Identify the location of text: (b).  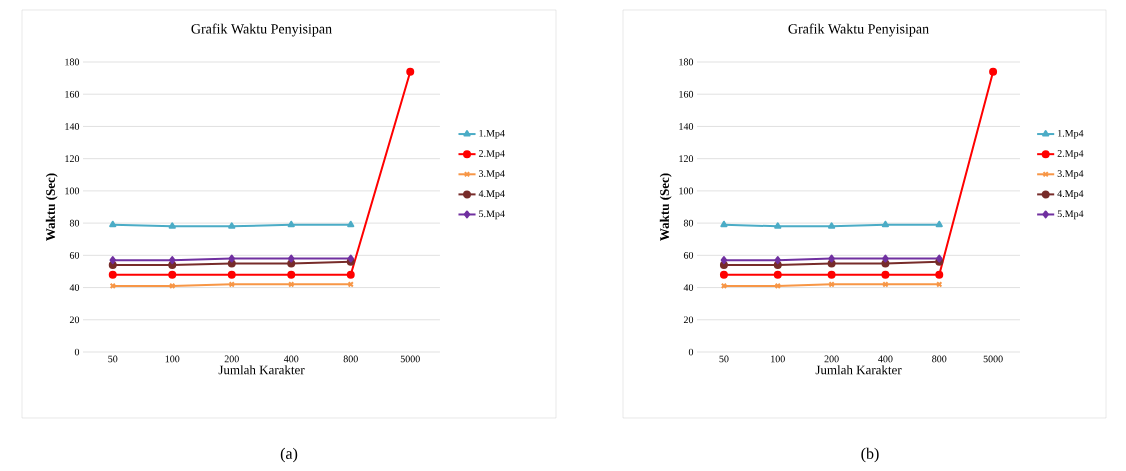
(870, 455).